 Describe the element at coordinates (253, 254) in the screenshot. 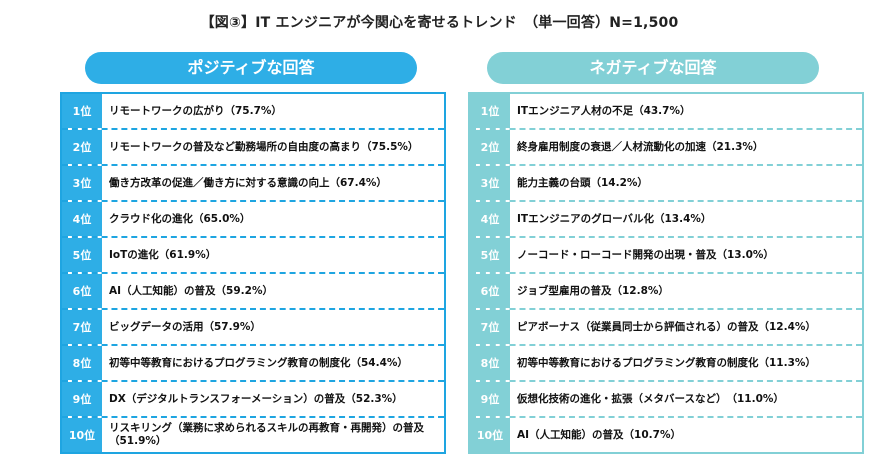

I see `positive-row-5: 5位 IoTの進化（61.9%）` at that location.